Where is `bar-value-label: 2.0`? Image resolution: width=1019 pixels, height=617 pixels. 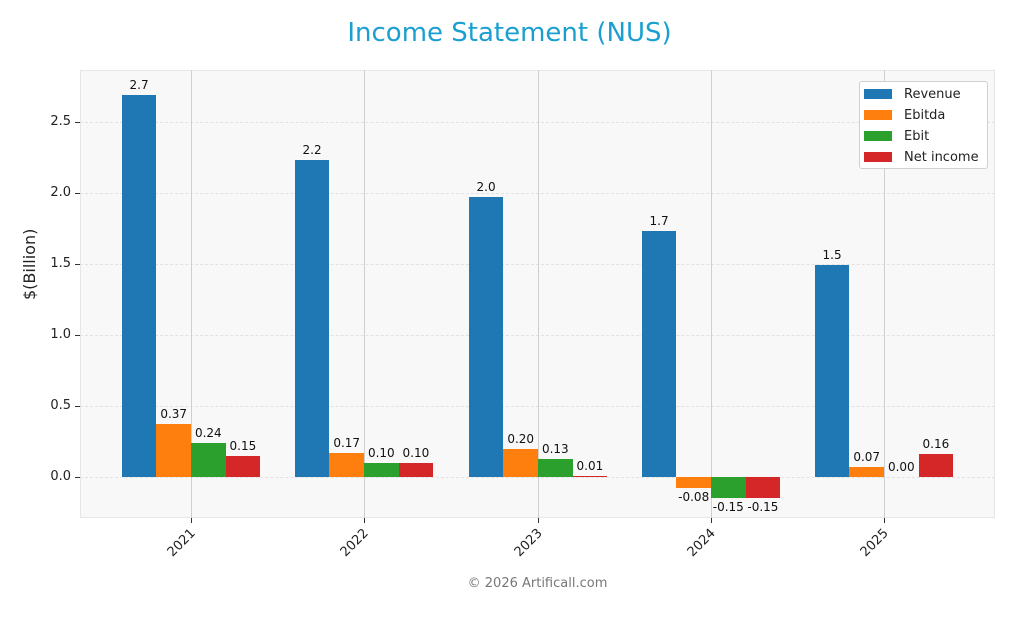 bar-value-label: 2.0 is located at coordinates (486, 187).